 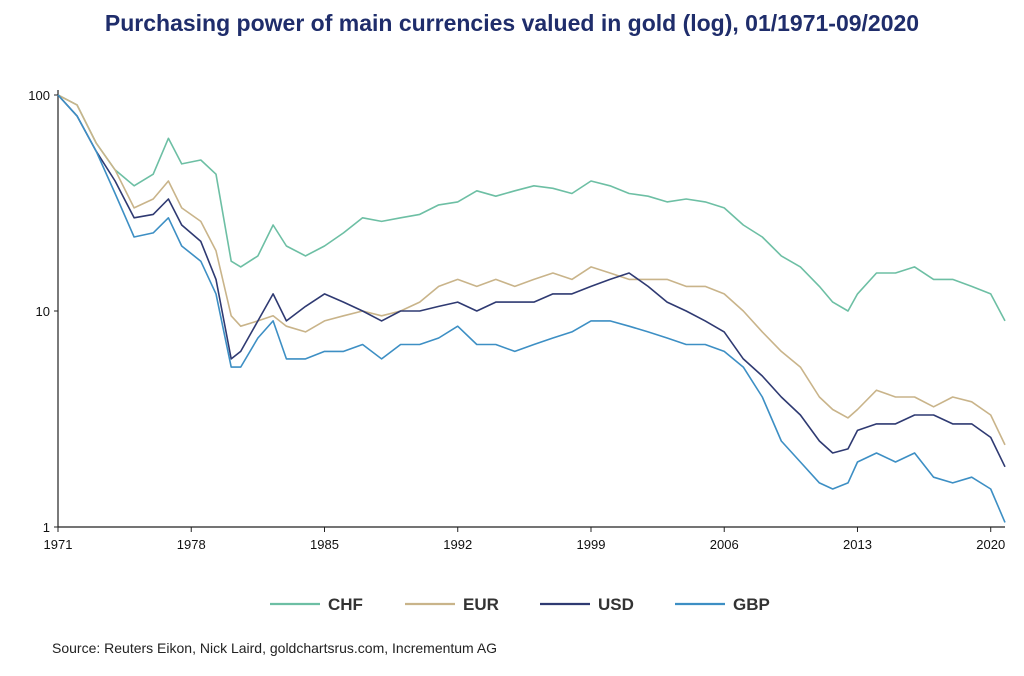 What do you see at coordinates (481, 604) in the screenshot?
I see `legend-label-eur: EUR` at bounding box center [481, 604].